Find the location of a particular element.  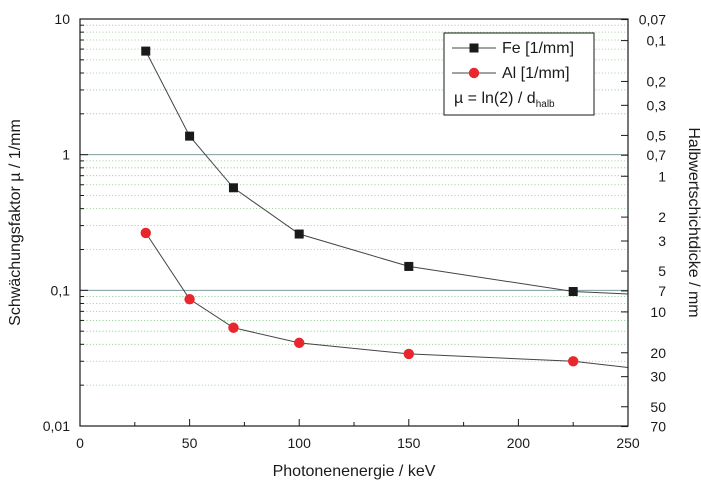

formula-subscript: halb is located at coordinates (545, 104).